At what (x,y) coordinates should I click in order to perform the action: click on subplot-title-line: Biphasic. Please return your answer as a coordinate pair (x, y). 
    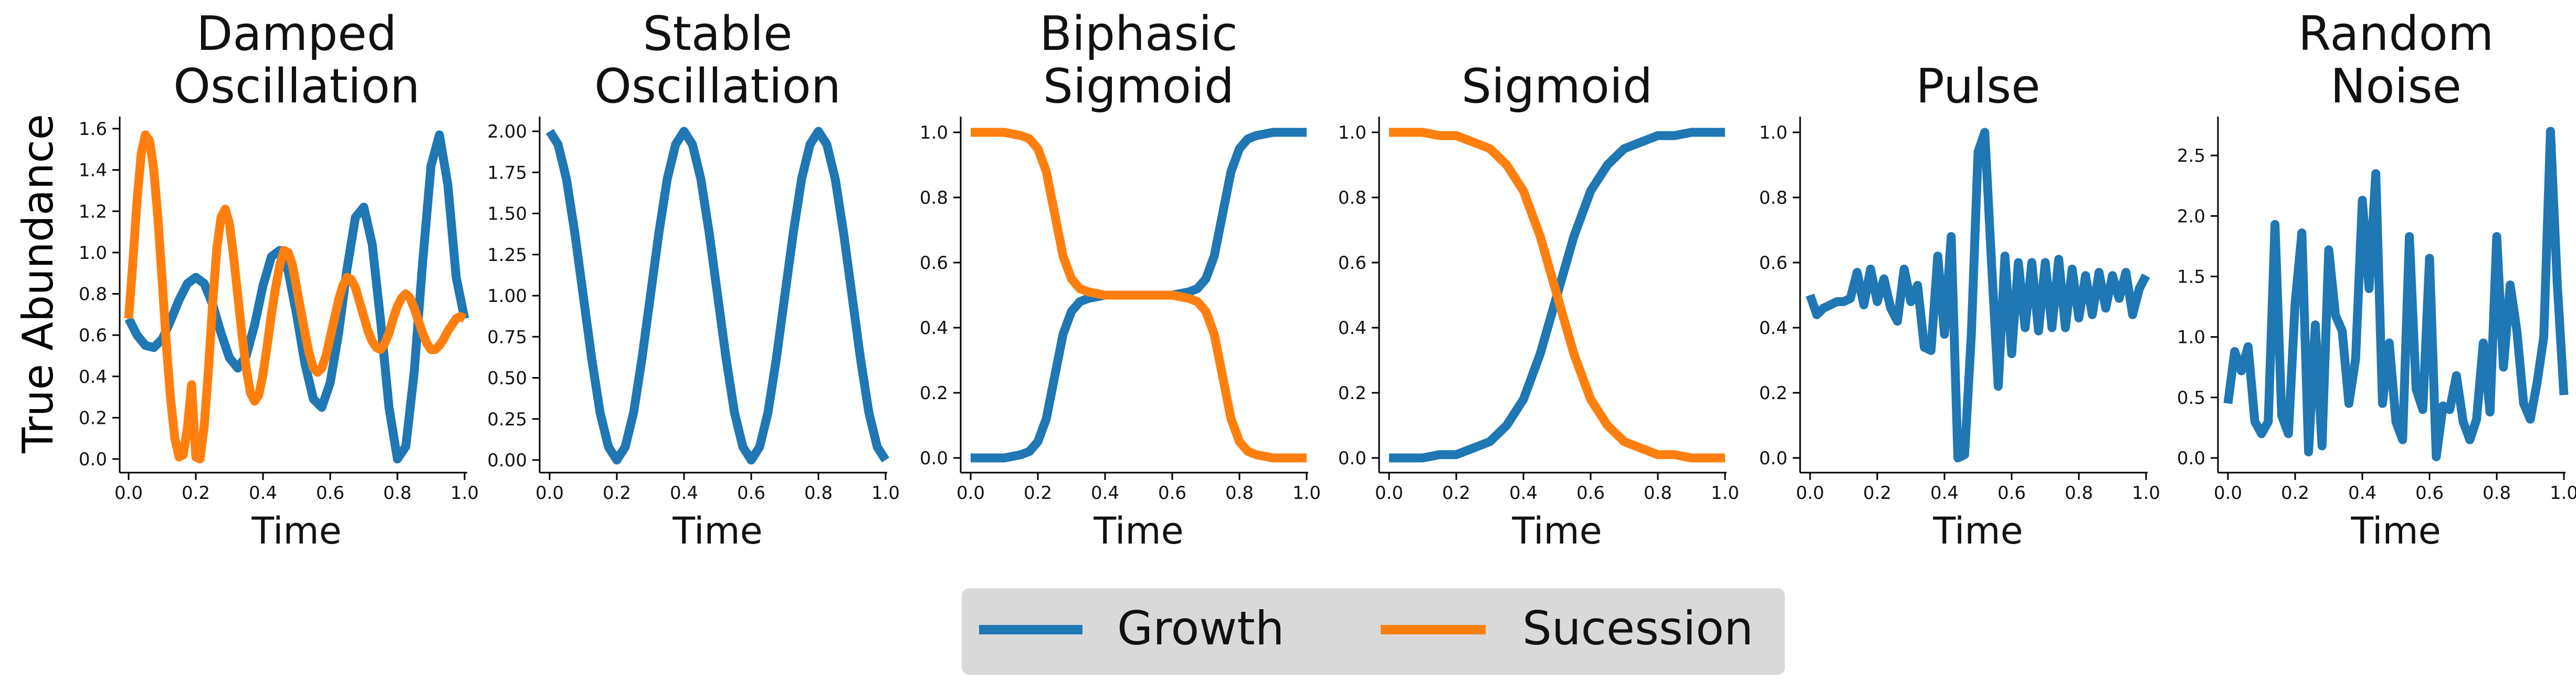
    Looking at the image, I should click on (1138, 33).